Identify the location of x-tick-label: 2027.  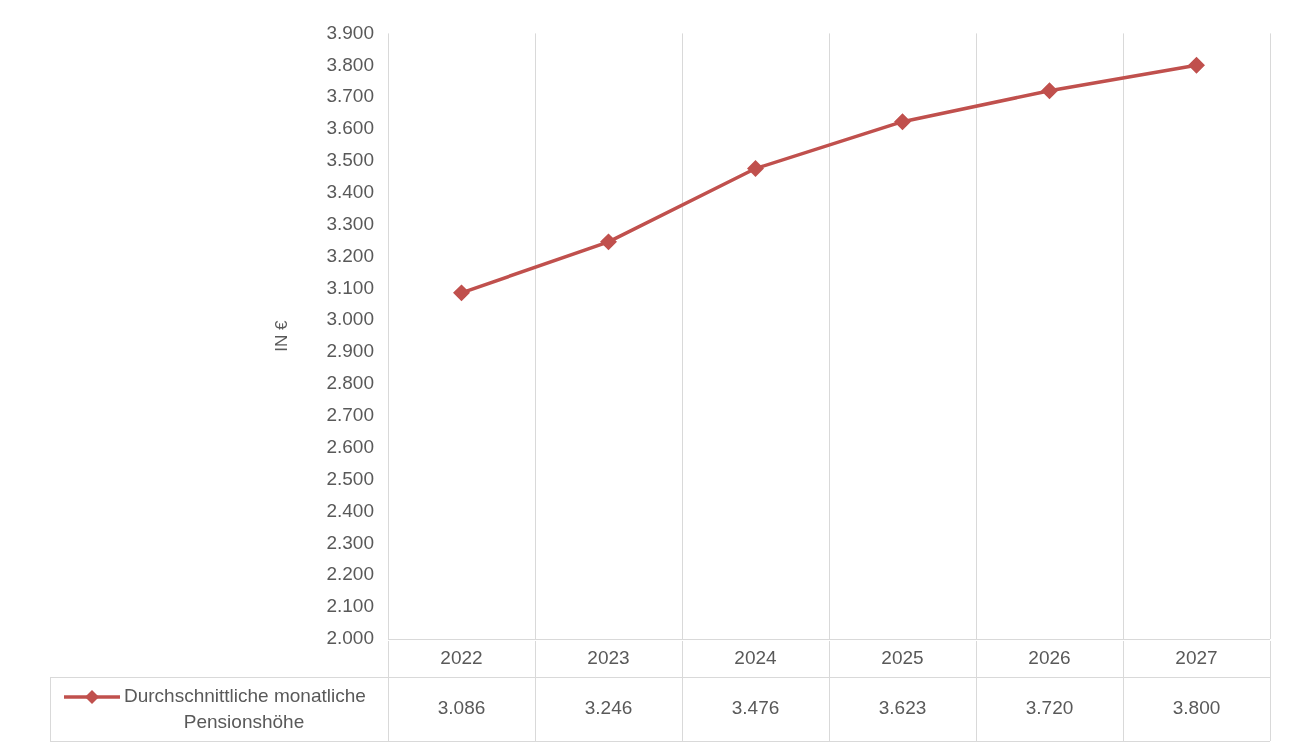
(1196, 657).